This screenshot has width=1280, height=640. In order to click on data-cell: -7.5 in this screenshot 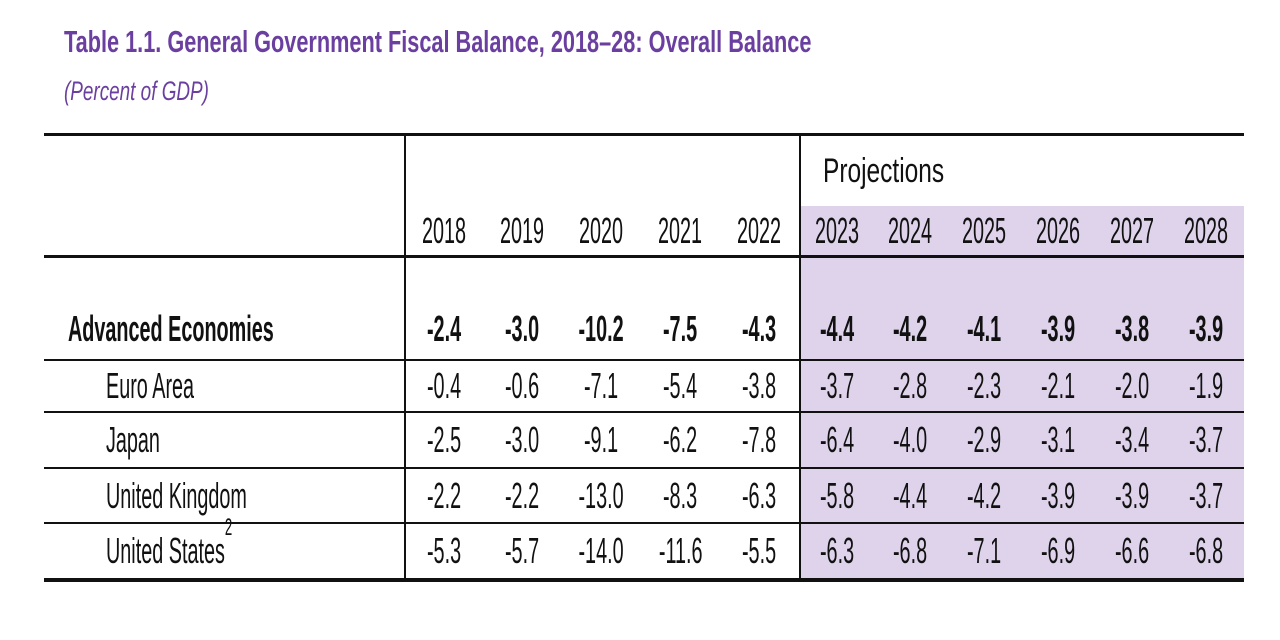, I will do `click(680, 309)`.